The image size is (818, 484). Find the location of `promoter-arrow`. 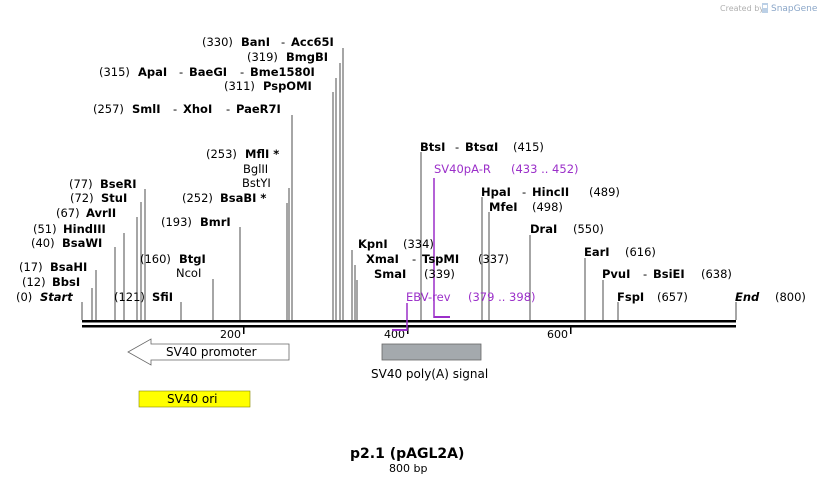

promoter-arrow is located at coordinates (208, 352).